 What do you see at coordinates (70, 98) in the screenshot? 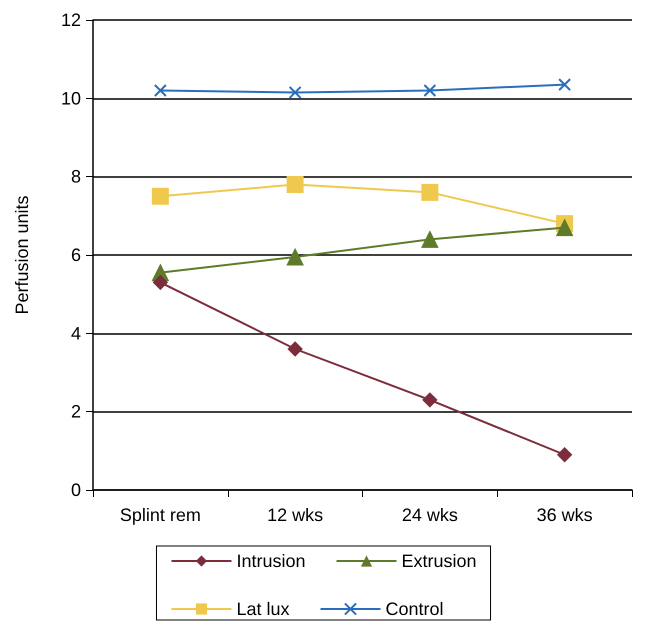
I see `y-tick-label: 10` at bounding box center [70, 98].